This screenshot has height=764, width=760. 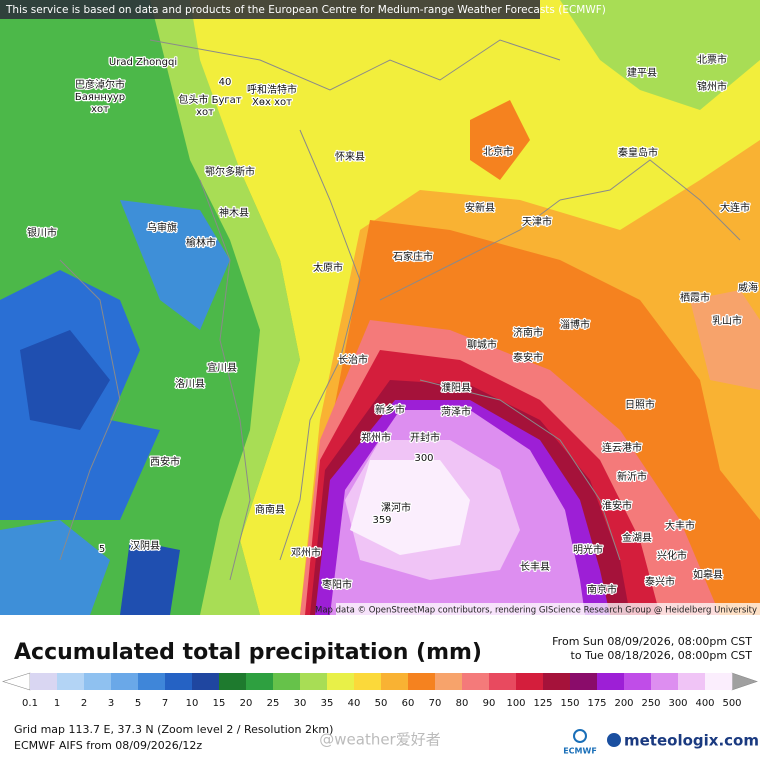 What do you see at coordinates (209, 99) in the screenshot?
I see `map-label: 包头市 Бугат` at bounding box center [209, 99].